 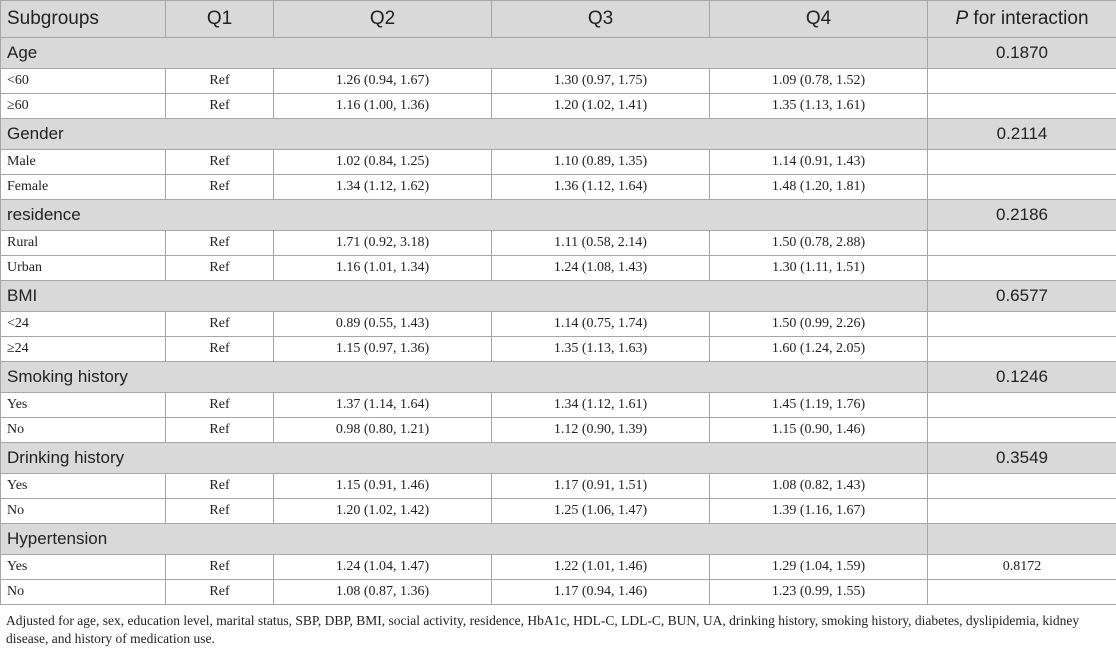 I want to click on q3-cell: 1.11 (0.58, 2.14), so click(x=600, y=243).